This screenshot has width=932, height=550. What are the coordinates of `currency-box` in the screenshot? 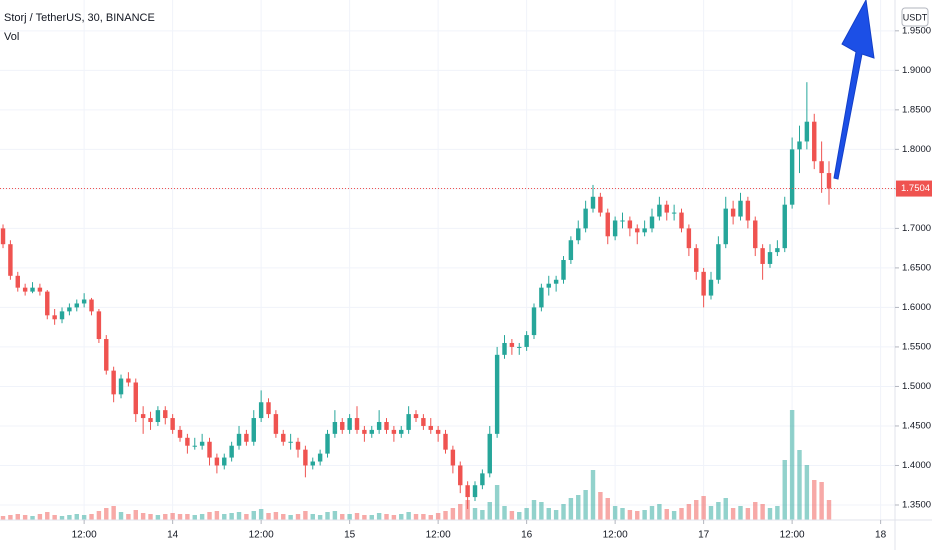 It's located at (915, 17).